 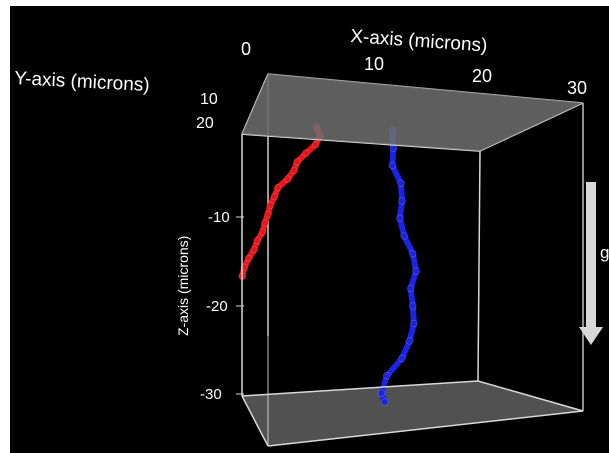 I want to click on gravity-indicator: g, so click(x=594, y=263).